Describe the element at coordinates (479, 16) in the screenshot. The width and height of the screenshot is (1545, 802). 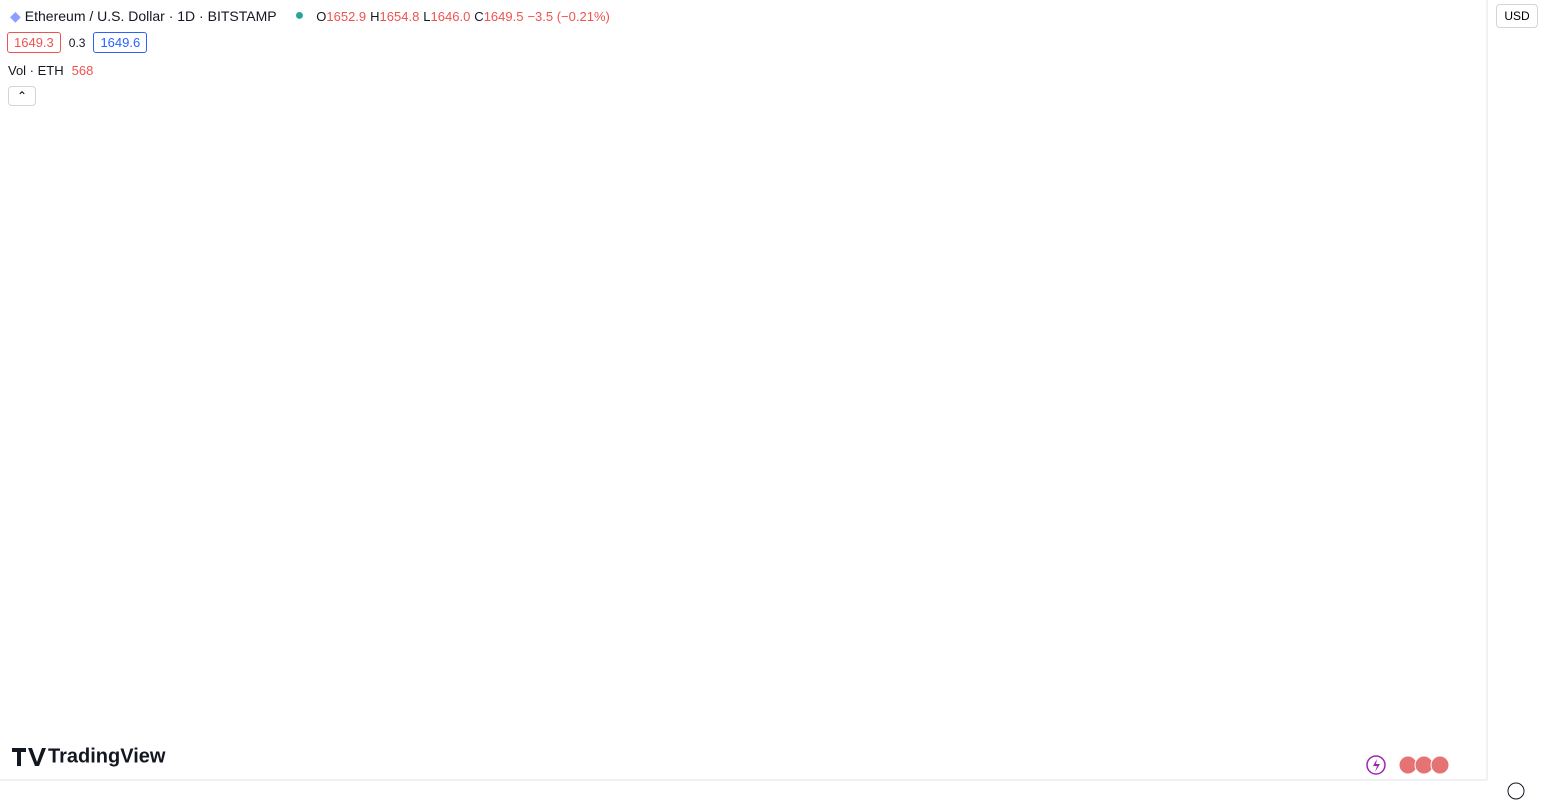
I see `ohlc-label: C` at that location.